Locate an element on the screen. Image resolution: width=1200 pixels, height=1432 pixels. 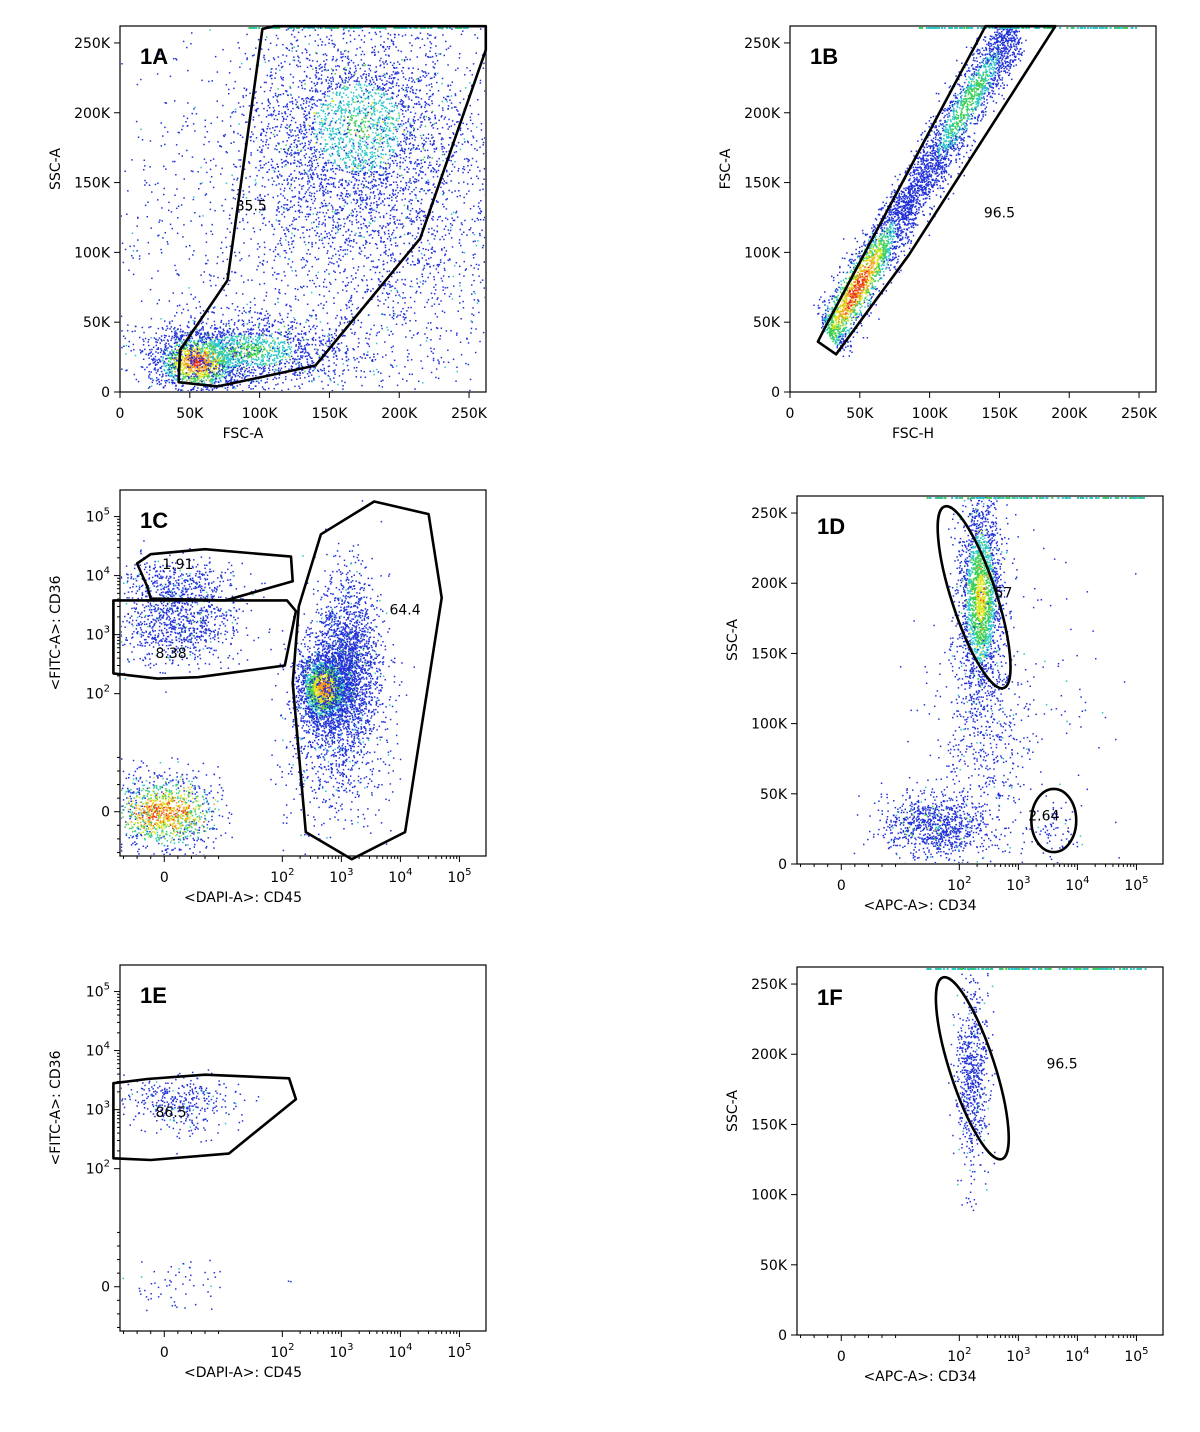
y-axis-label: <FITC-A>: CD36 is located at coordinates (56, 1107).